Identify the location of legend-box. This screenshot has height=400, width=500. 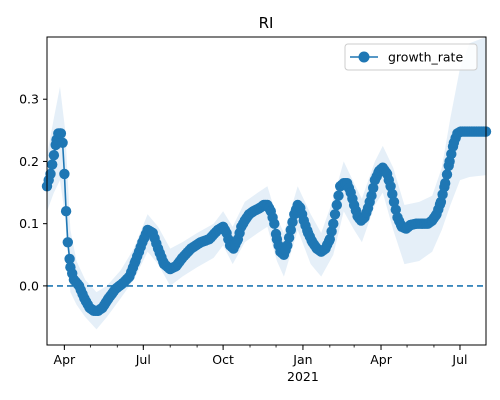
(411, 57).